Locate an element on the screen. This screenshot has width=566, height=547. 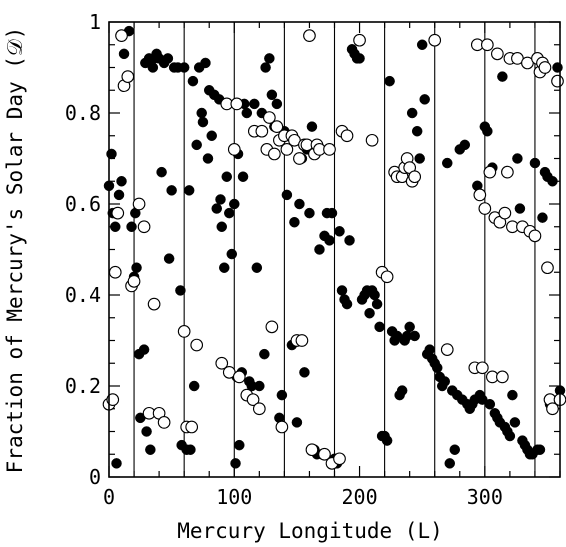
y-tick-label: 0.4 is located at coordinates (83, 295).